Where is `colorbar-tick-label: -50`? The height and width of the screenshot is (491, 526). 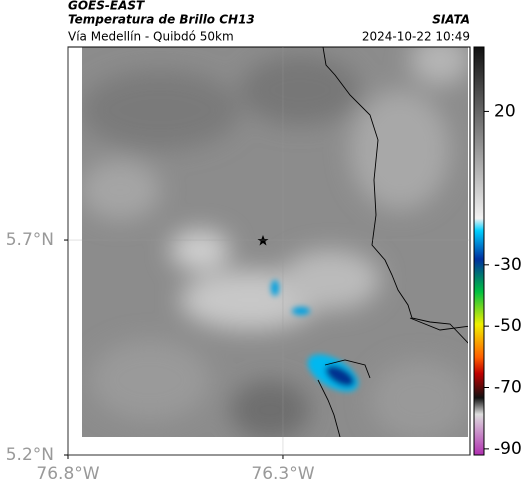 colorbar-tick-label: -50 is located at coordinates (508, 326).